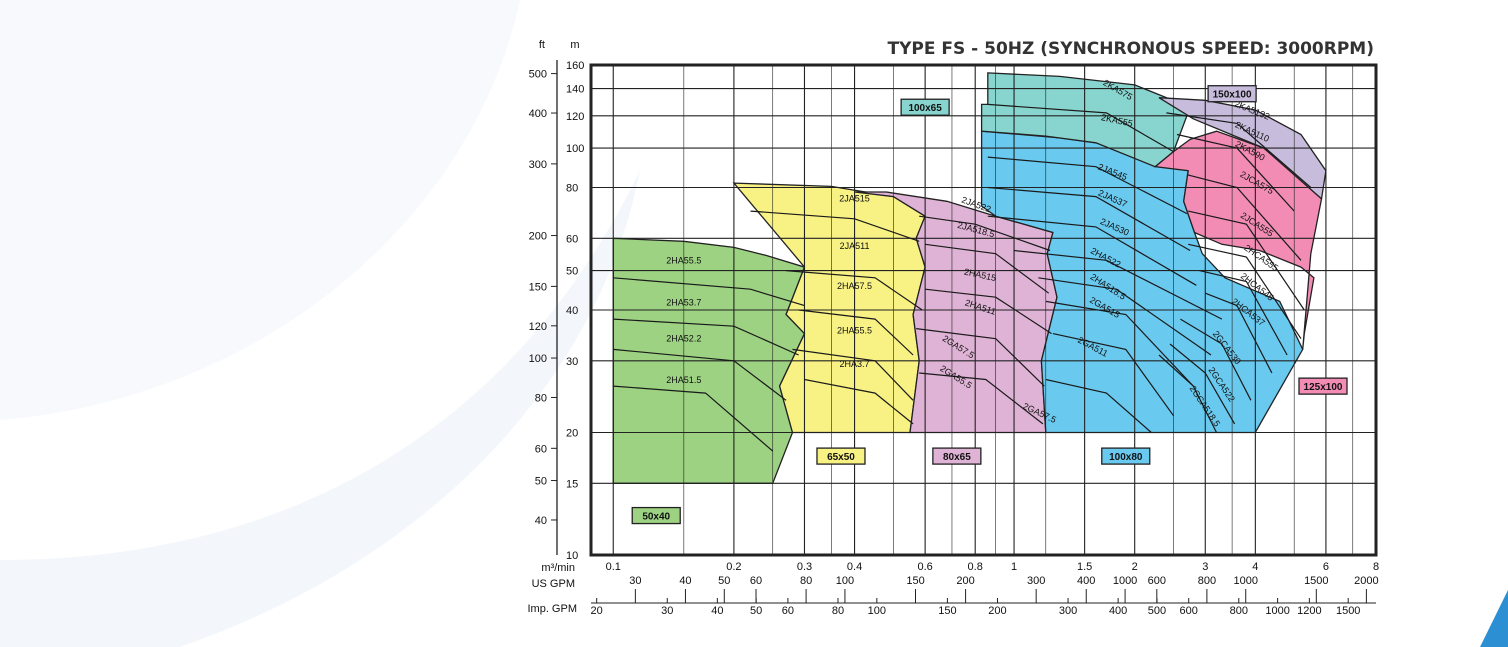 This screenshot has height=647, width=1508. Describe the element at coordinates (635, 581) in the screenshot. I see `x-tick-label-us: 30` at that location.